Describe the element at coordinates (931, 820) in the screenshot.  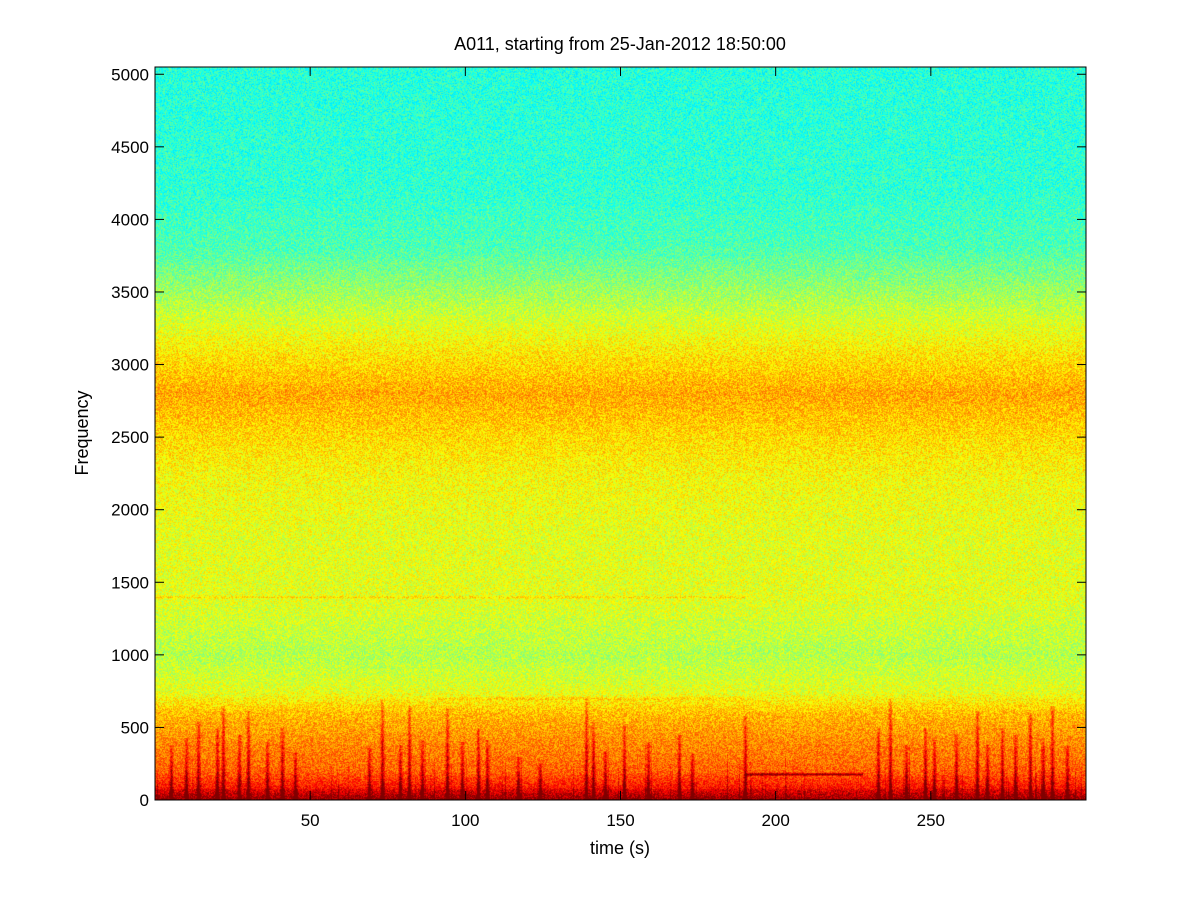
I see `x-tick-label: 250` at that location.